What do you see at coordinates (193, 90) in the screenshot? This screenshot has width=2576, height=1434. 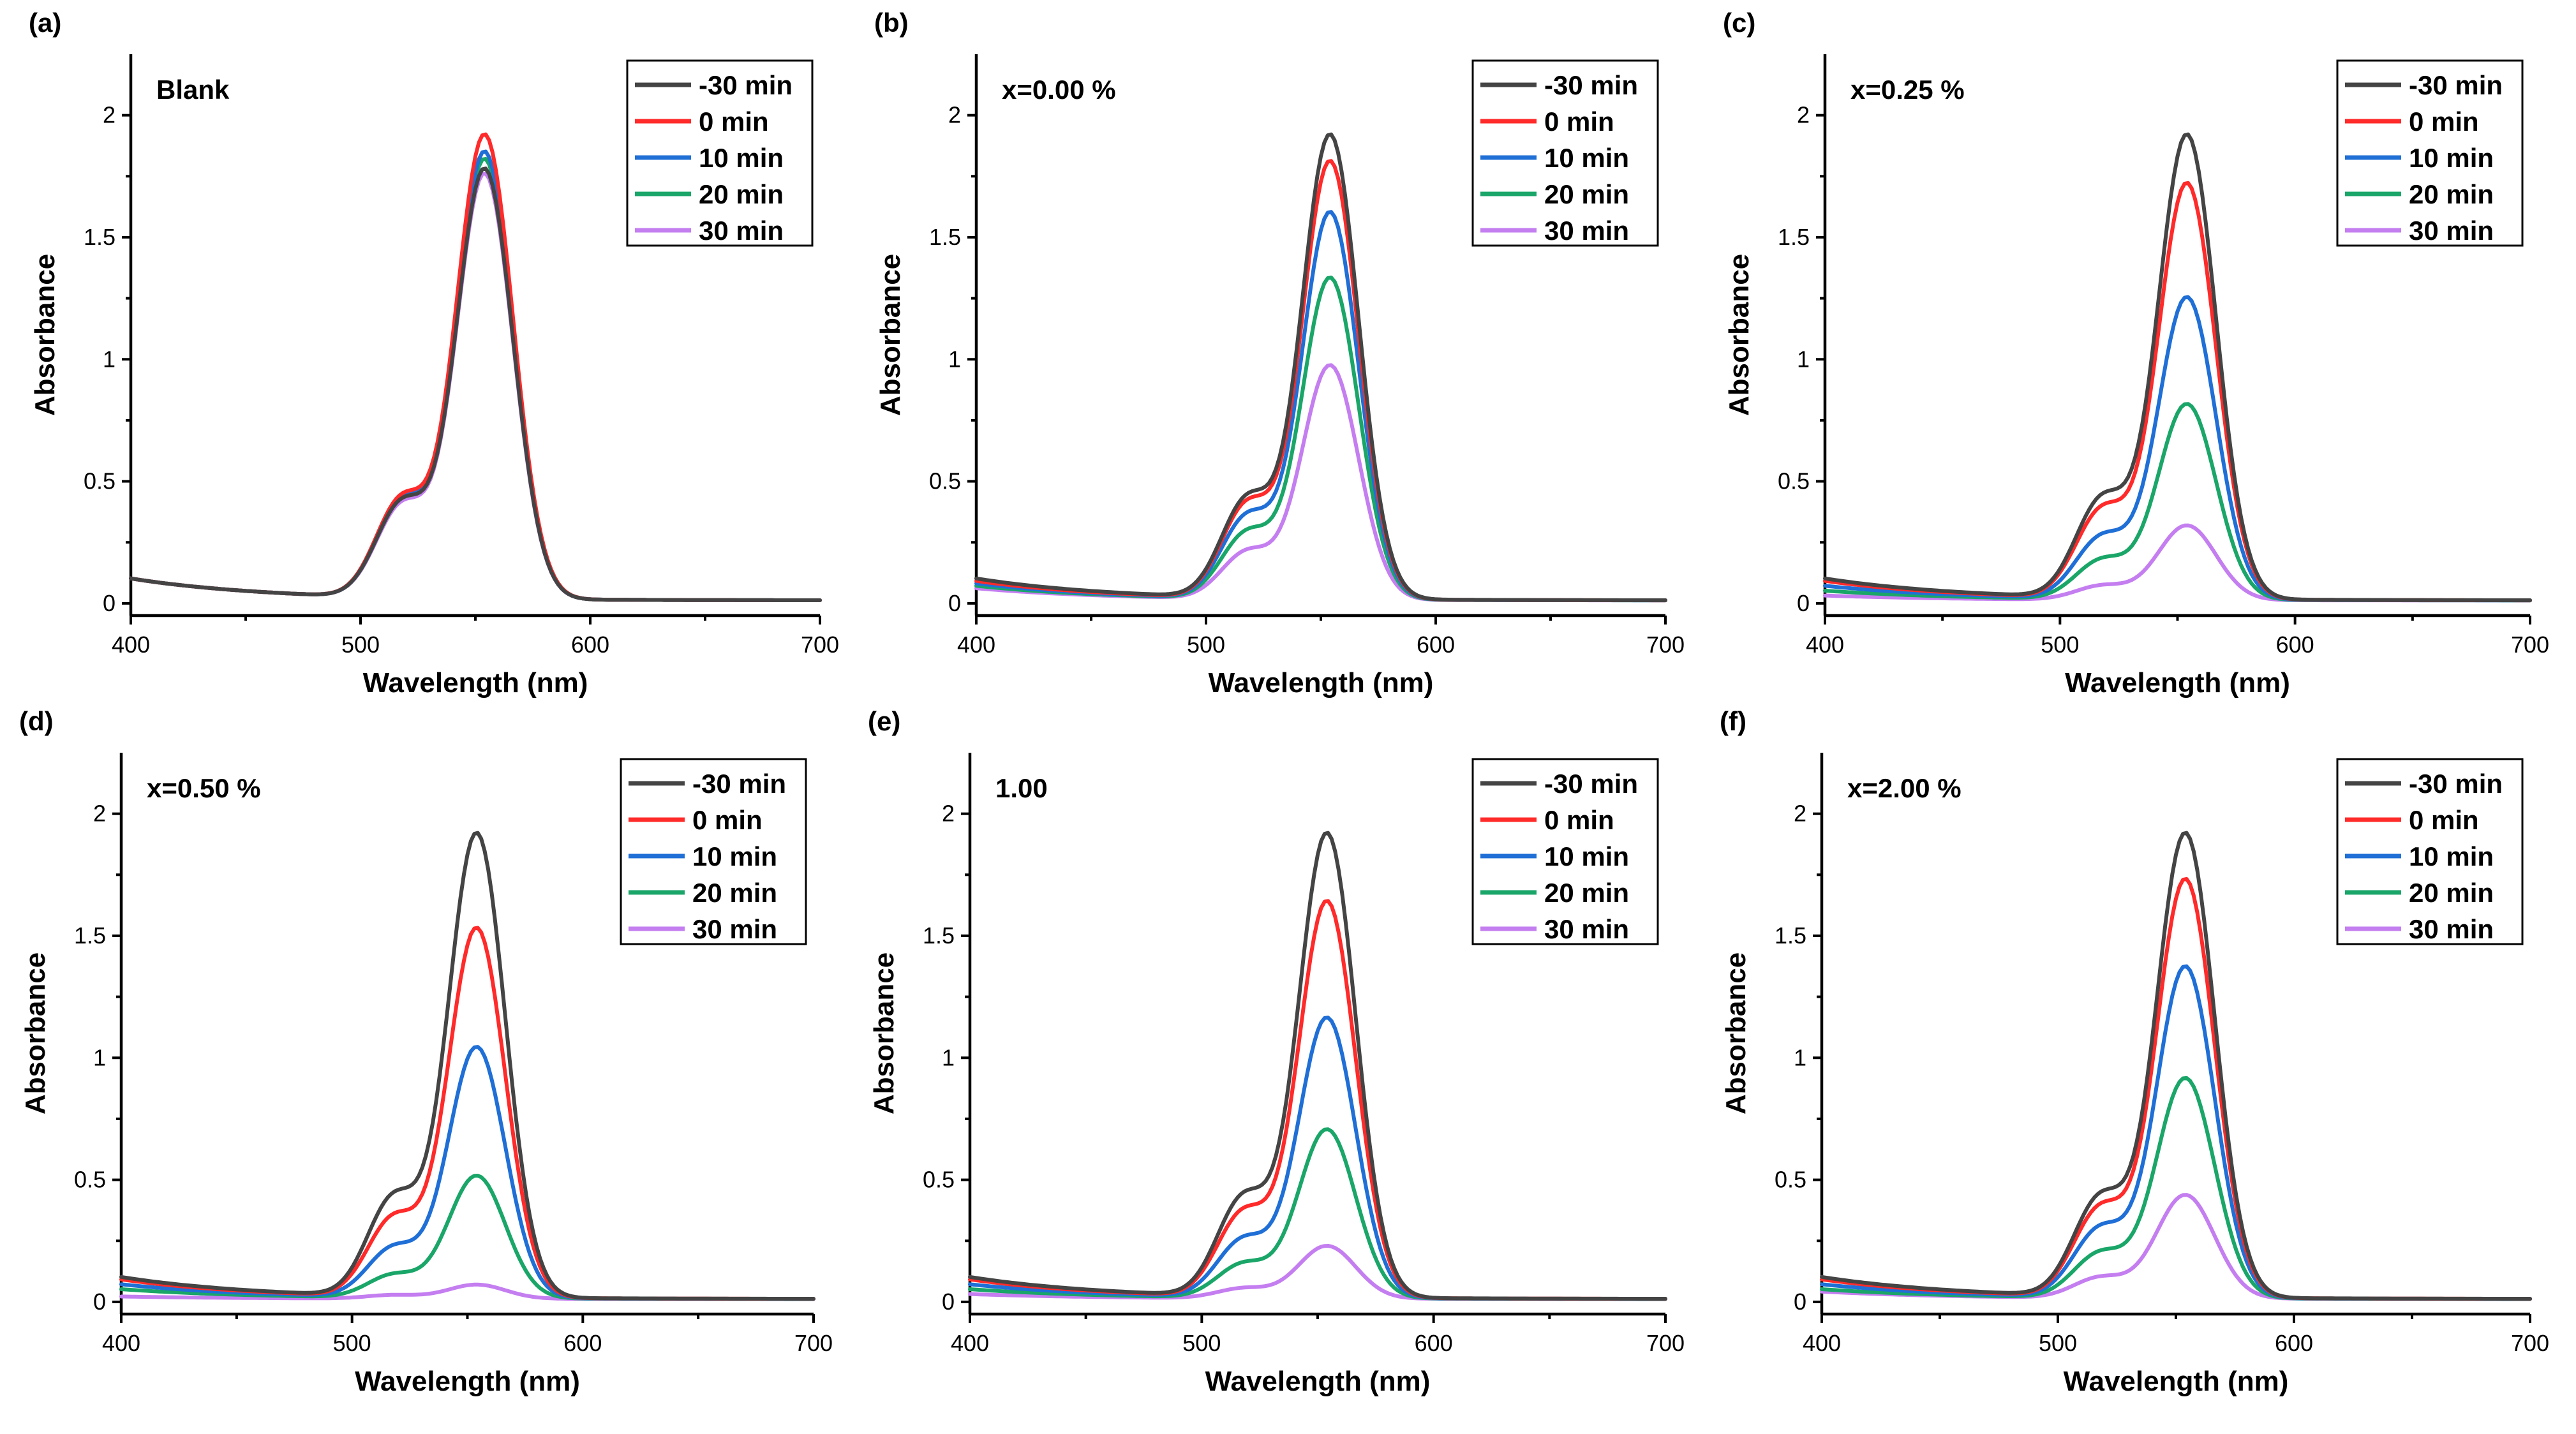 I see `panel-annotation: Blank` at bounding box center [193, 90].